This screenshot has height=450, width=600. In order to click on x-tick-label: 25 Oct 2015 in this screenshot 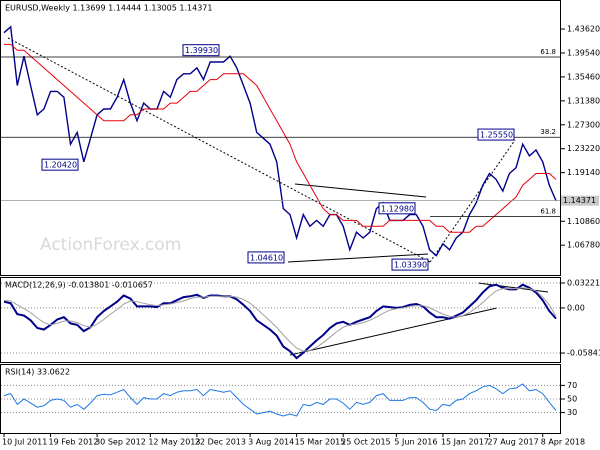, I will do `click(365, 442)`.